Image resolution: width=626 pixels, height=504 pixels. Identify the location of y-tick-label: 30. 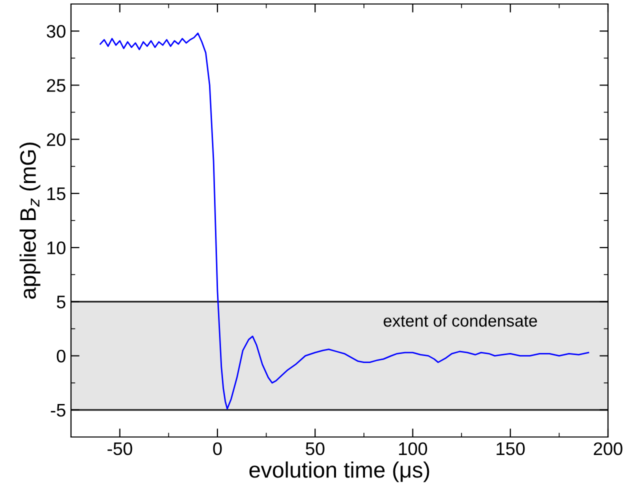
(56, 31).